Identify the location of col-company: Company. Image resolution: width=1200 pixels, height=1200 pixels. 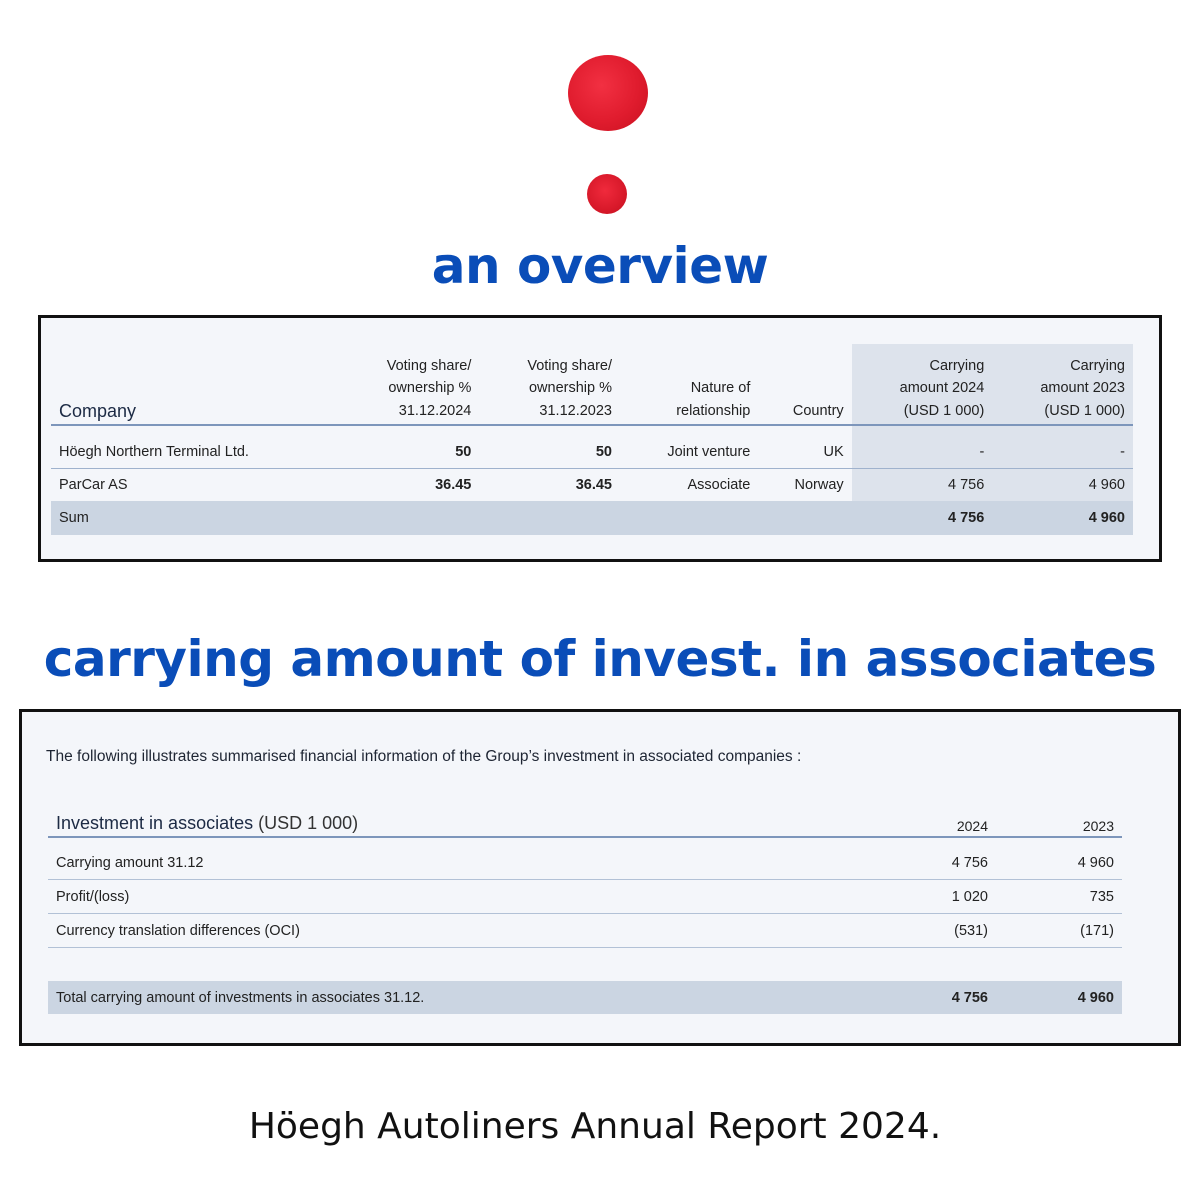
(195, 385).